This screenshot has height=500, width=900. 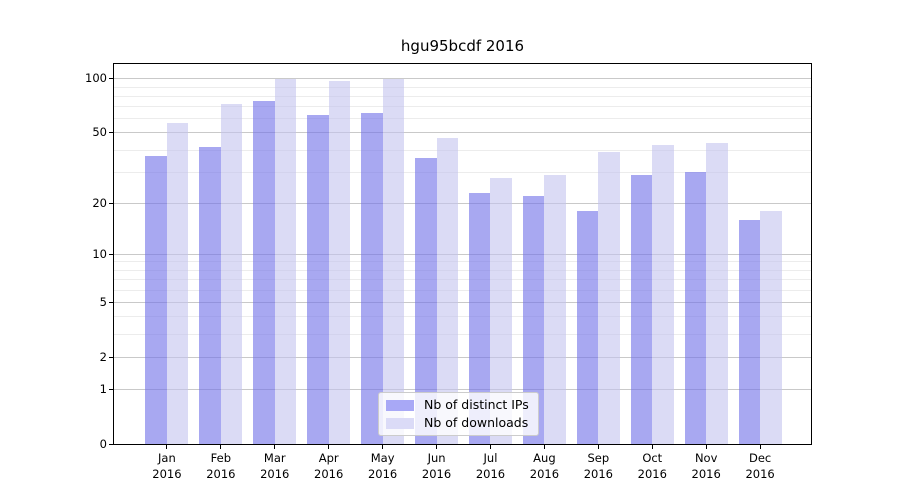 What do you see at coordinates (490, 458) in the screenshot?
I see `x-axis-tick-label-month: Jul` at bounding box center [490, 458].